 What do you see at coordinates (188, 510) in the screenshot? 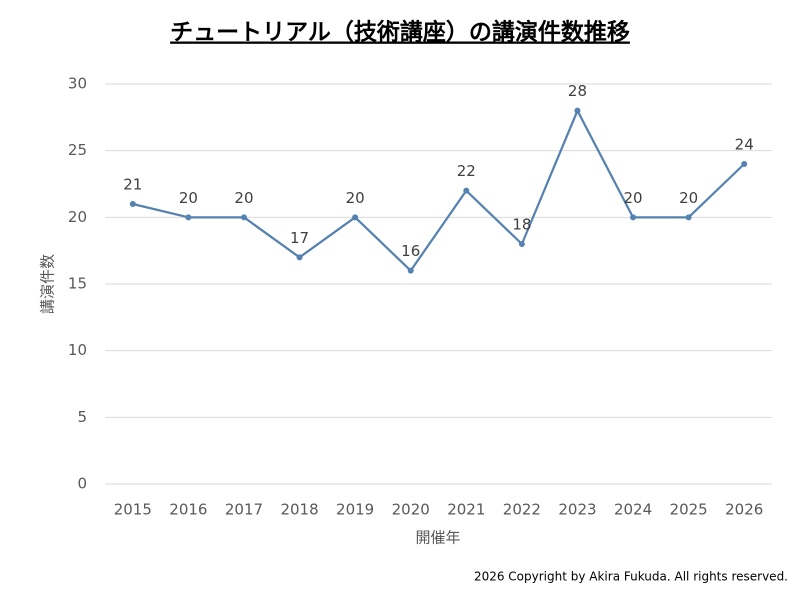
I see `x-tick-label: 2016` at bounding box center [188, 510].